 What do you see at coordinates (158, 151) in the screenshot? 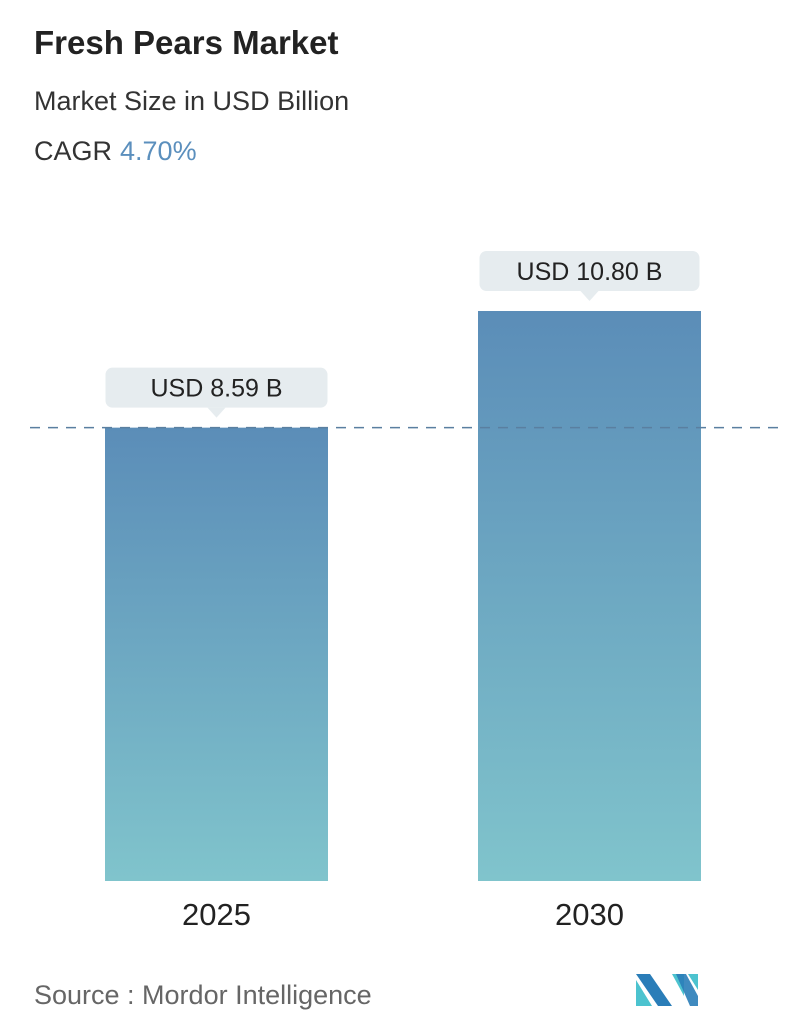
I see `cagr-value: 4.70%` at bounding box center [158, 151].